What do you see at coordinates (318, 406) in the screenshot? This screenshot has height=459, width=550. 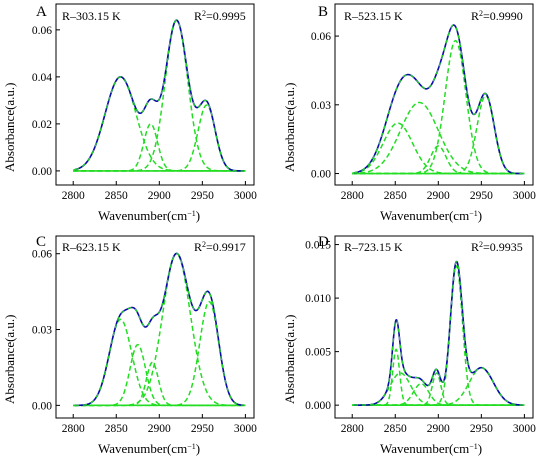 I see `y-tick-label: 0.000` at bounding box center [318, 406].